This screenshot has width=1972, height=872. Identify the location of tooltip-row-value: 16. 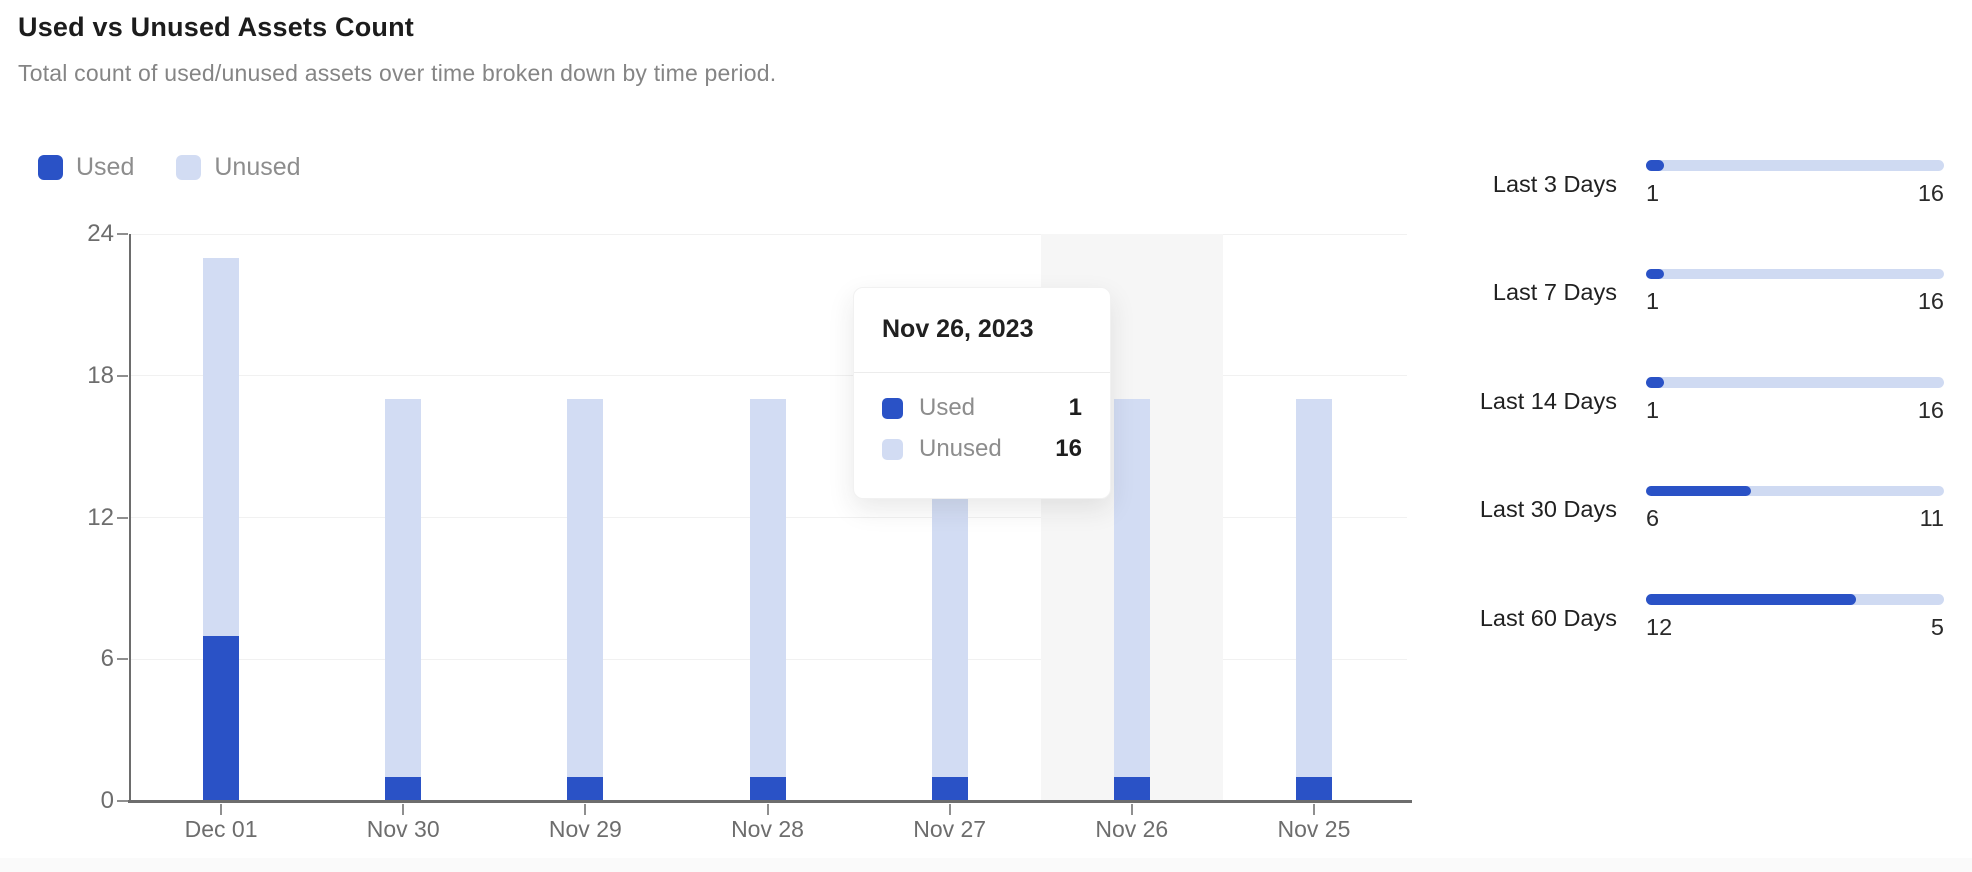
(1068, 448).